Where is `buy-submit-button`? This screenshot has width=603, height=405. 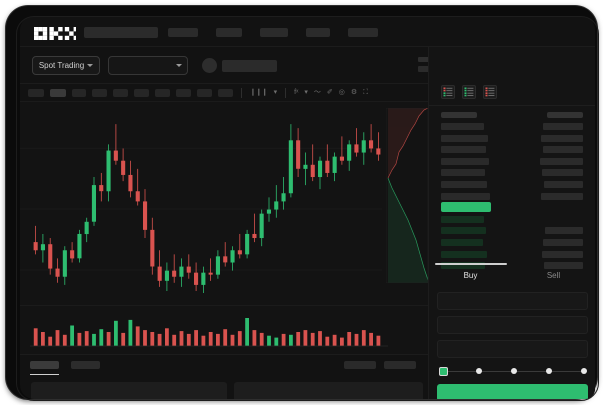 buy-submit-button is located at coordinates (512, 391).